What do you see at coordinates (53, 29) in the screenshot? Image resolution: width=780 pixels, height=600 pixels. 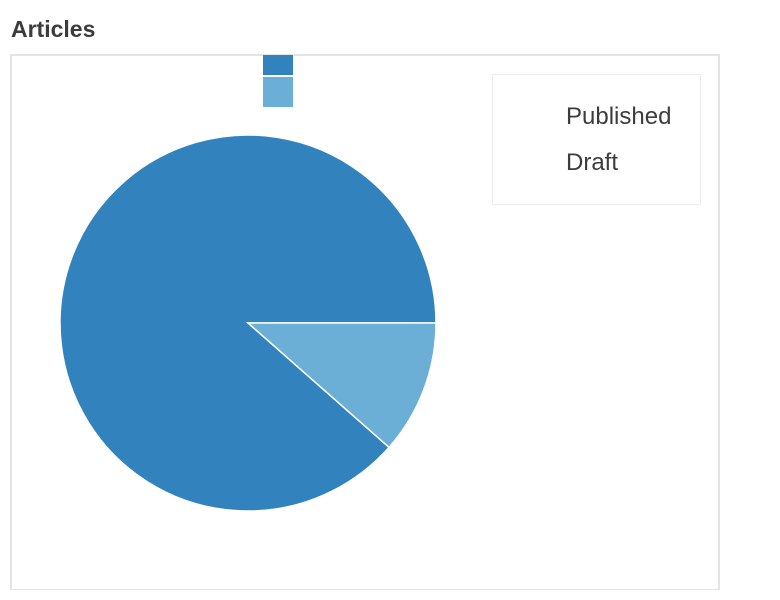 I see `chart-title: Articles` at bounding box center [53, 29].